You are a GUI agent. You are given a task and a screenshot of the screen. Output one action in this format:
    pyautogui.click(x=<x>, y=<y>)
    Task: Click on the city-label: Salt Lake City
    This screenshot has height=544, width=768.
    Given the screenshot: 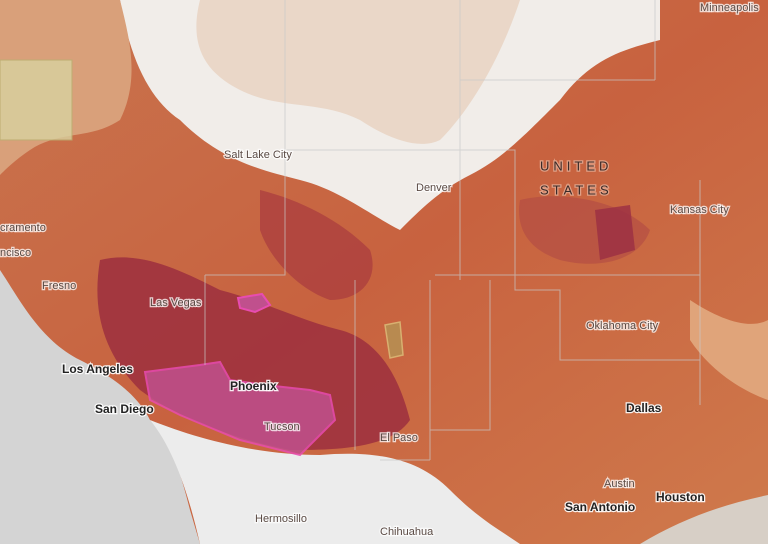 What is the action you would take?
    pyautogui.click(x=258, y=155)
    